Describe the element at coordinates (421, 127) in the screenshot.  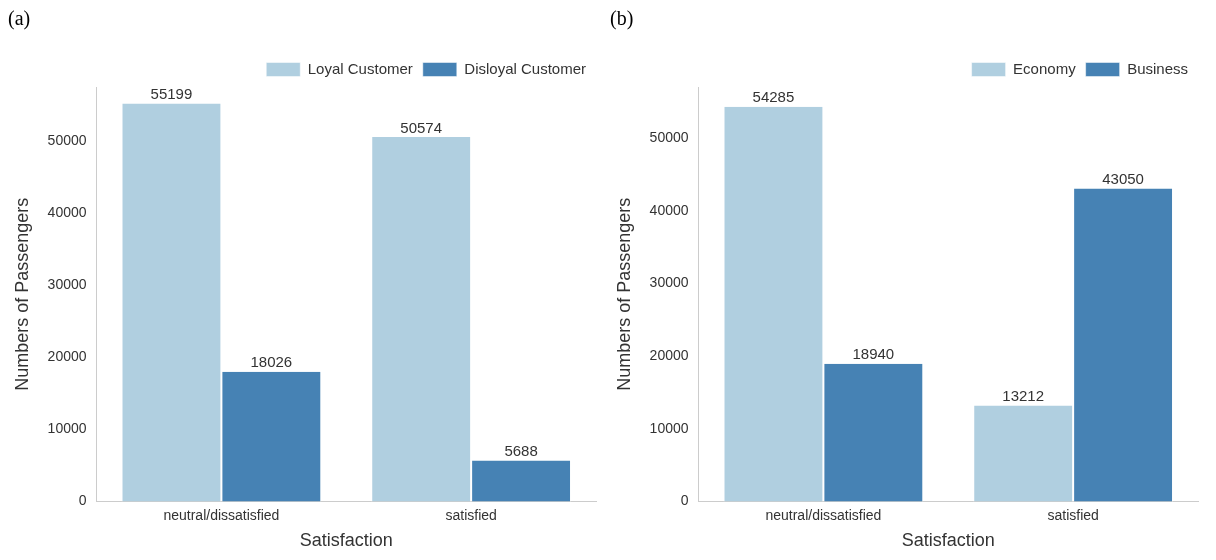
I see `data-label: 50574` at that location.